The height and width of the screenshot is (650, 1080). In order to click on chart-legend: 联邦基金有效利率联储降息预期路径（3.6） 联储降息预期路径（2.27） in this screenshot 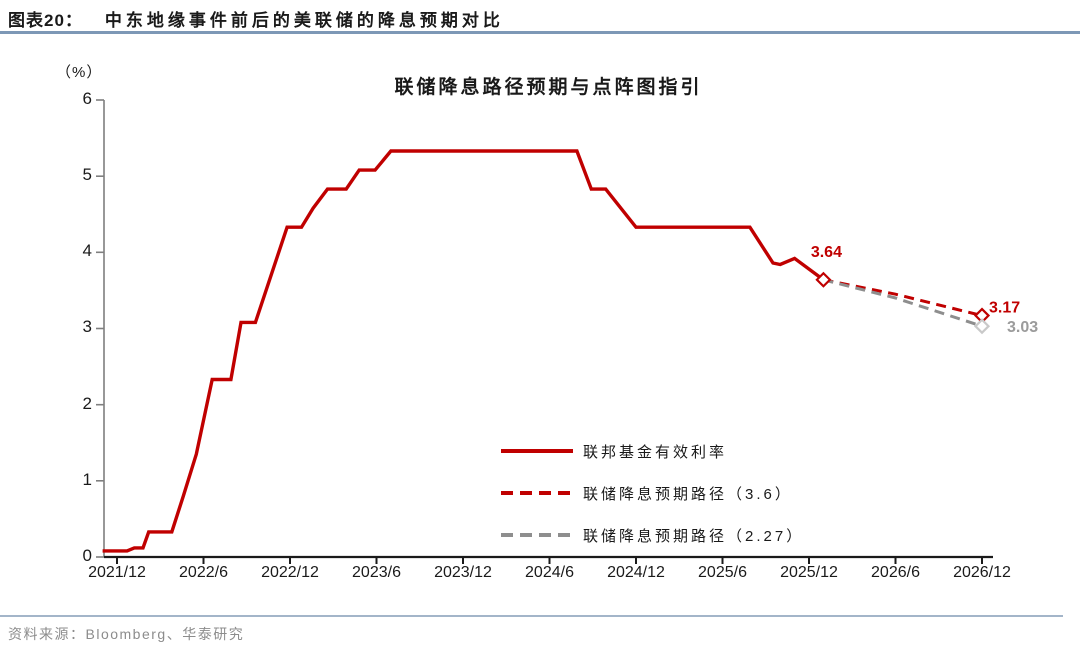, I will do `click(652, 493)`.